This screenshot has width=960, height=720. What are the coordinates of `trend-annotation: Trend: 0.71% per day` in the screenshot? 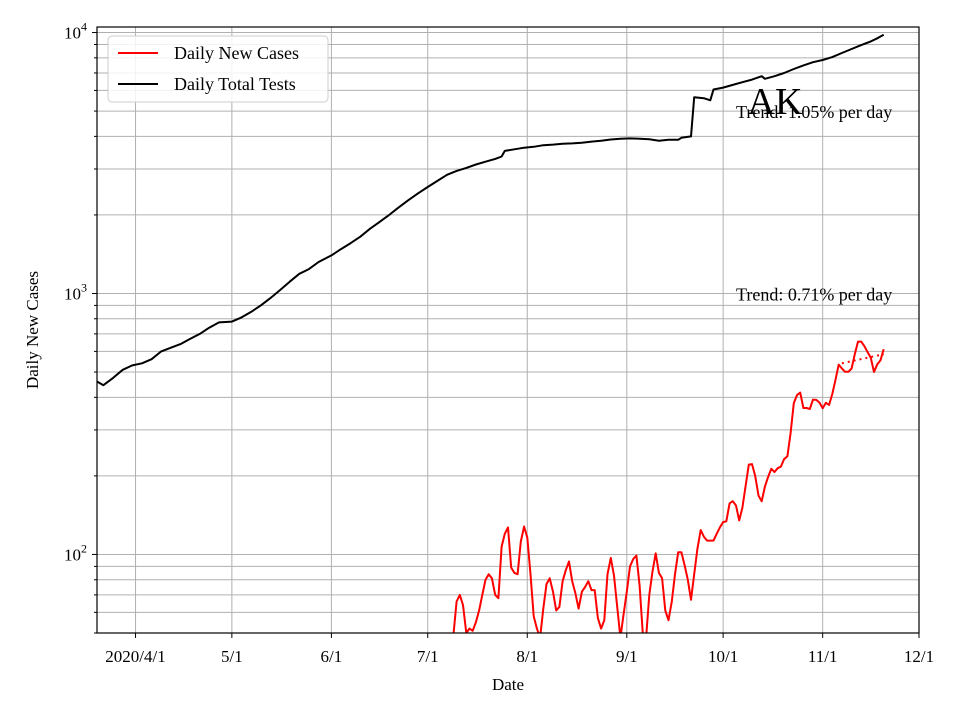 It's located at (814, 294).